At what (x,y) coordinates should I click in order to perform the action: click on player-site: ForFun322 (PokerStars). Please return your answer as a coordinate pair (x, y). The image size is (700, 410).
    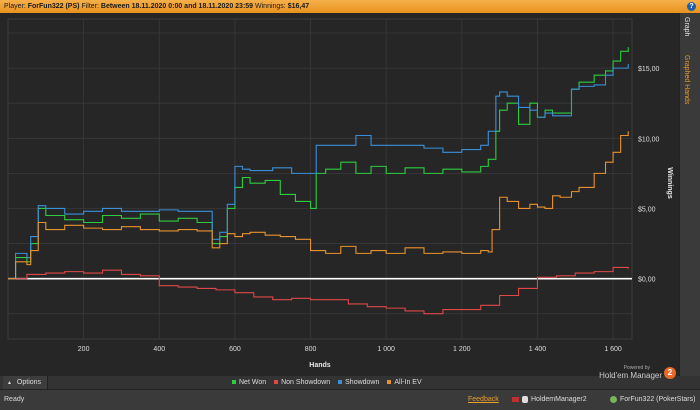
    Looking at the image, I should click on (658, 399).